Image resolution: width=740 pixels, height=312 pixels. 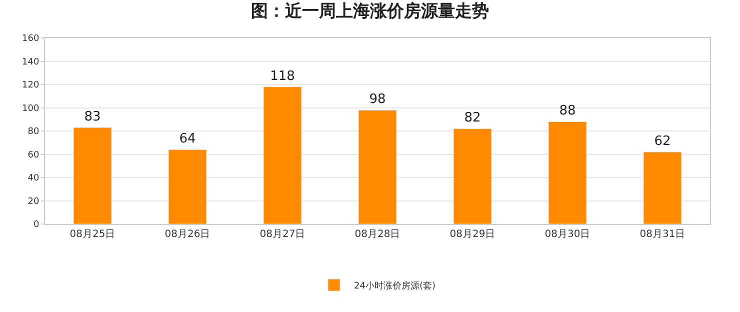 I want to click on data-label: 98, so click(x=377, y=100).